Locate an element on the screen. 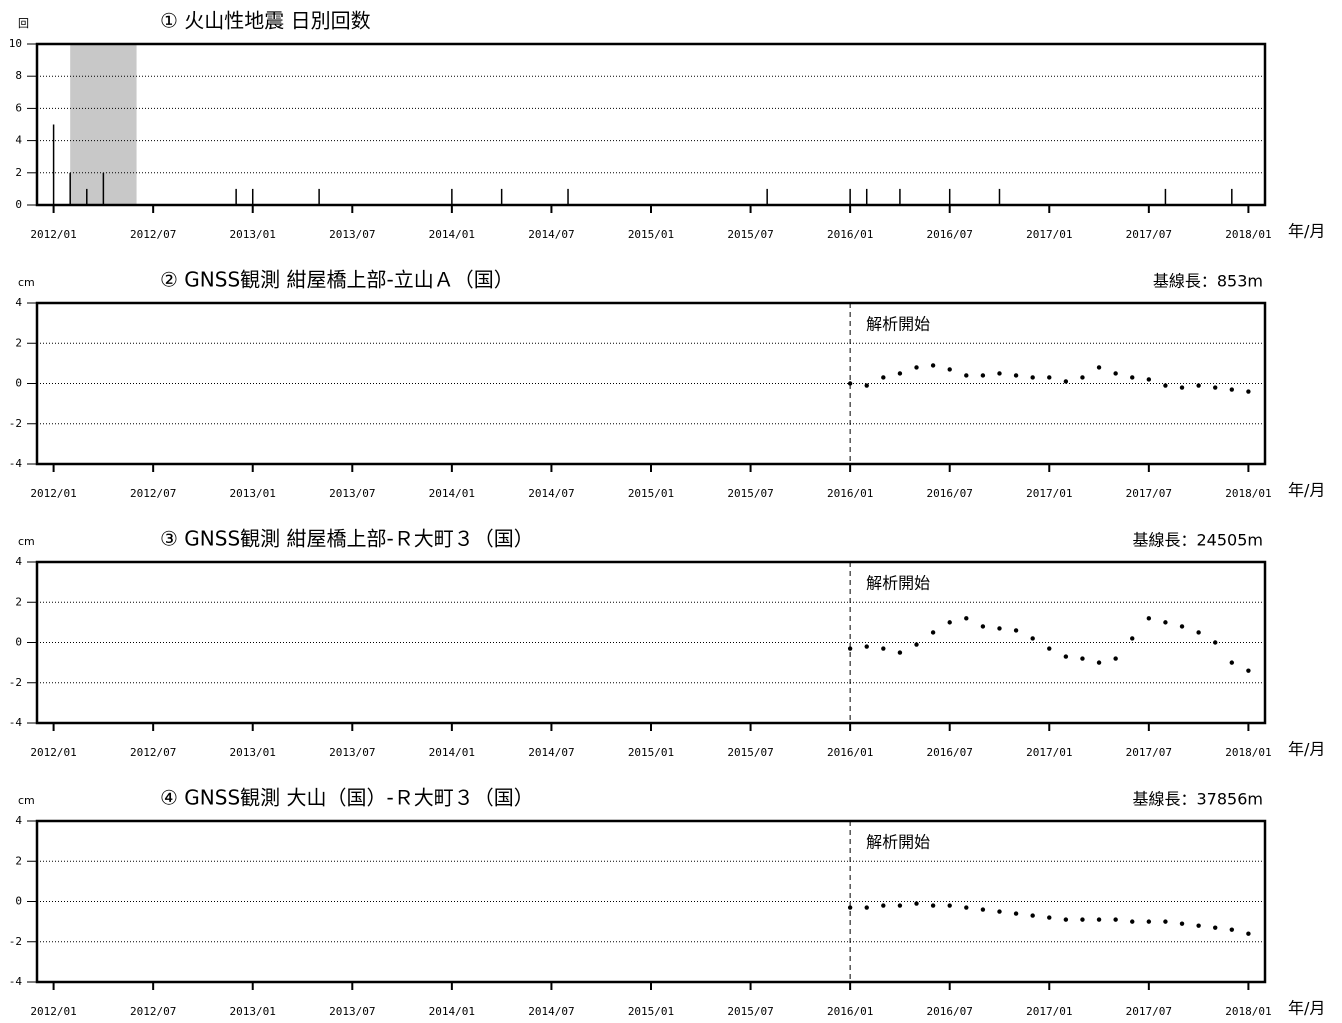  baseline-length: 基線長：37856m is located at coordinates (1198, 799).